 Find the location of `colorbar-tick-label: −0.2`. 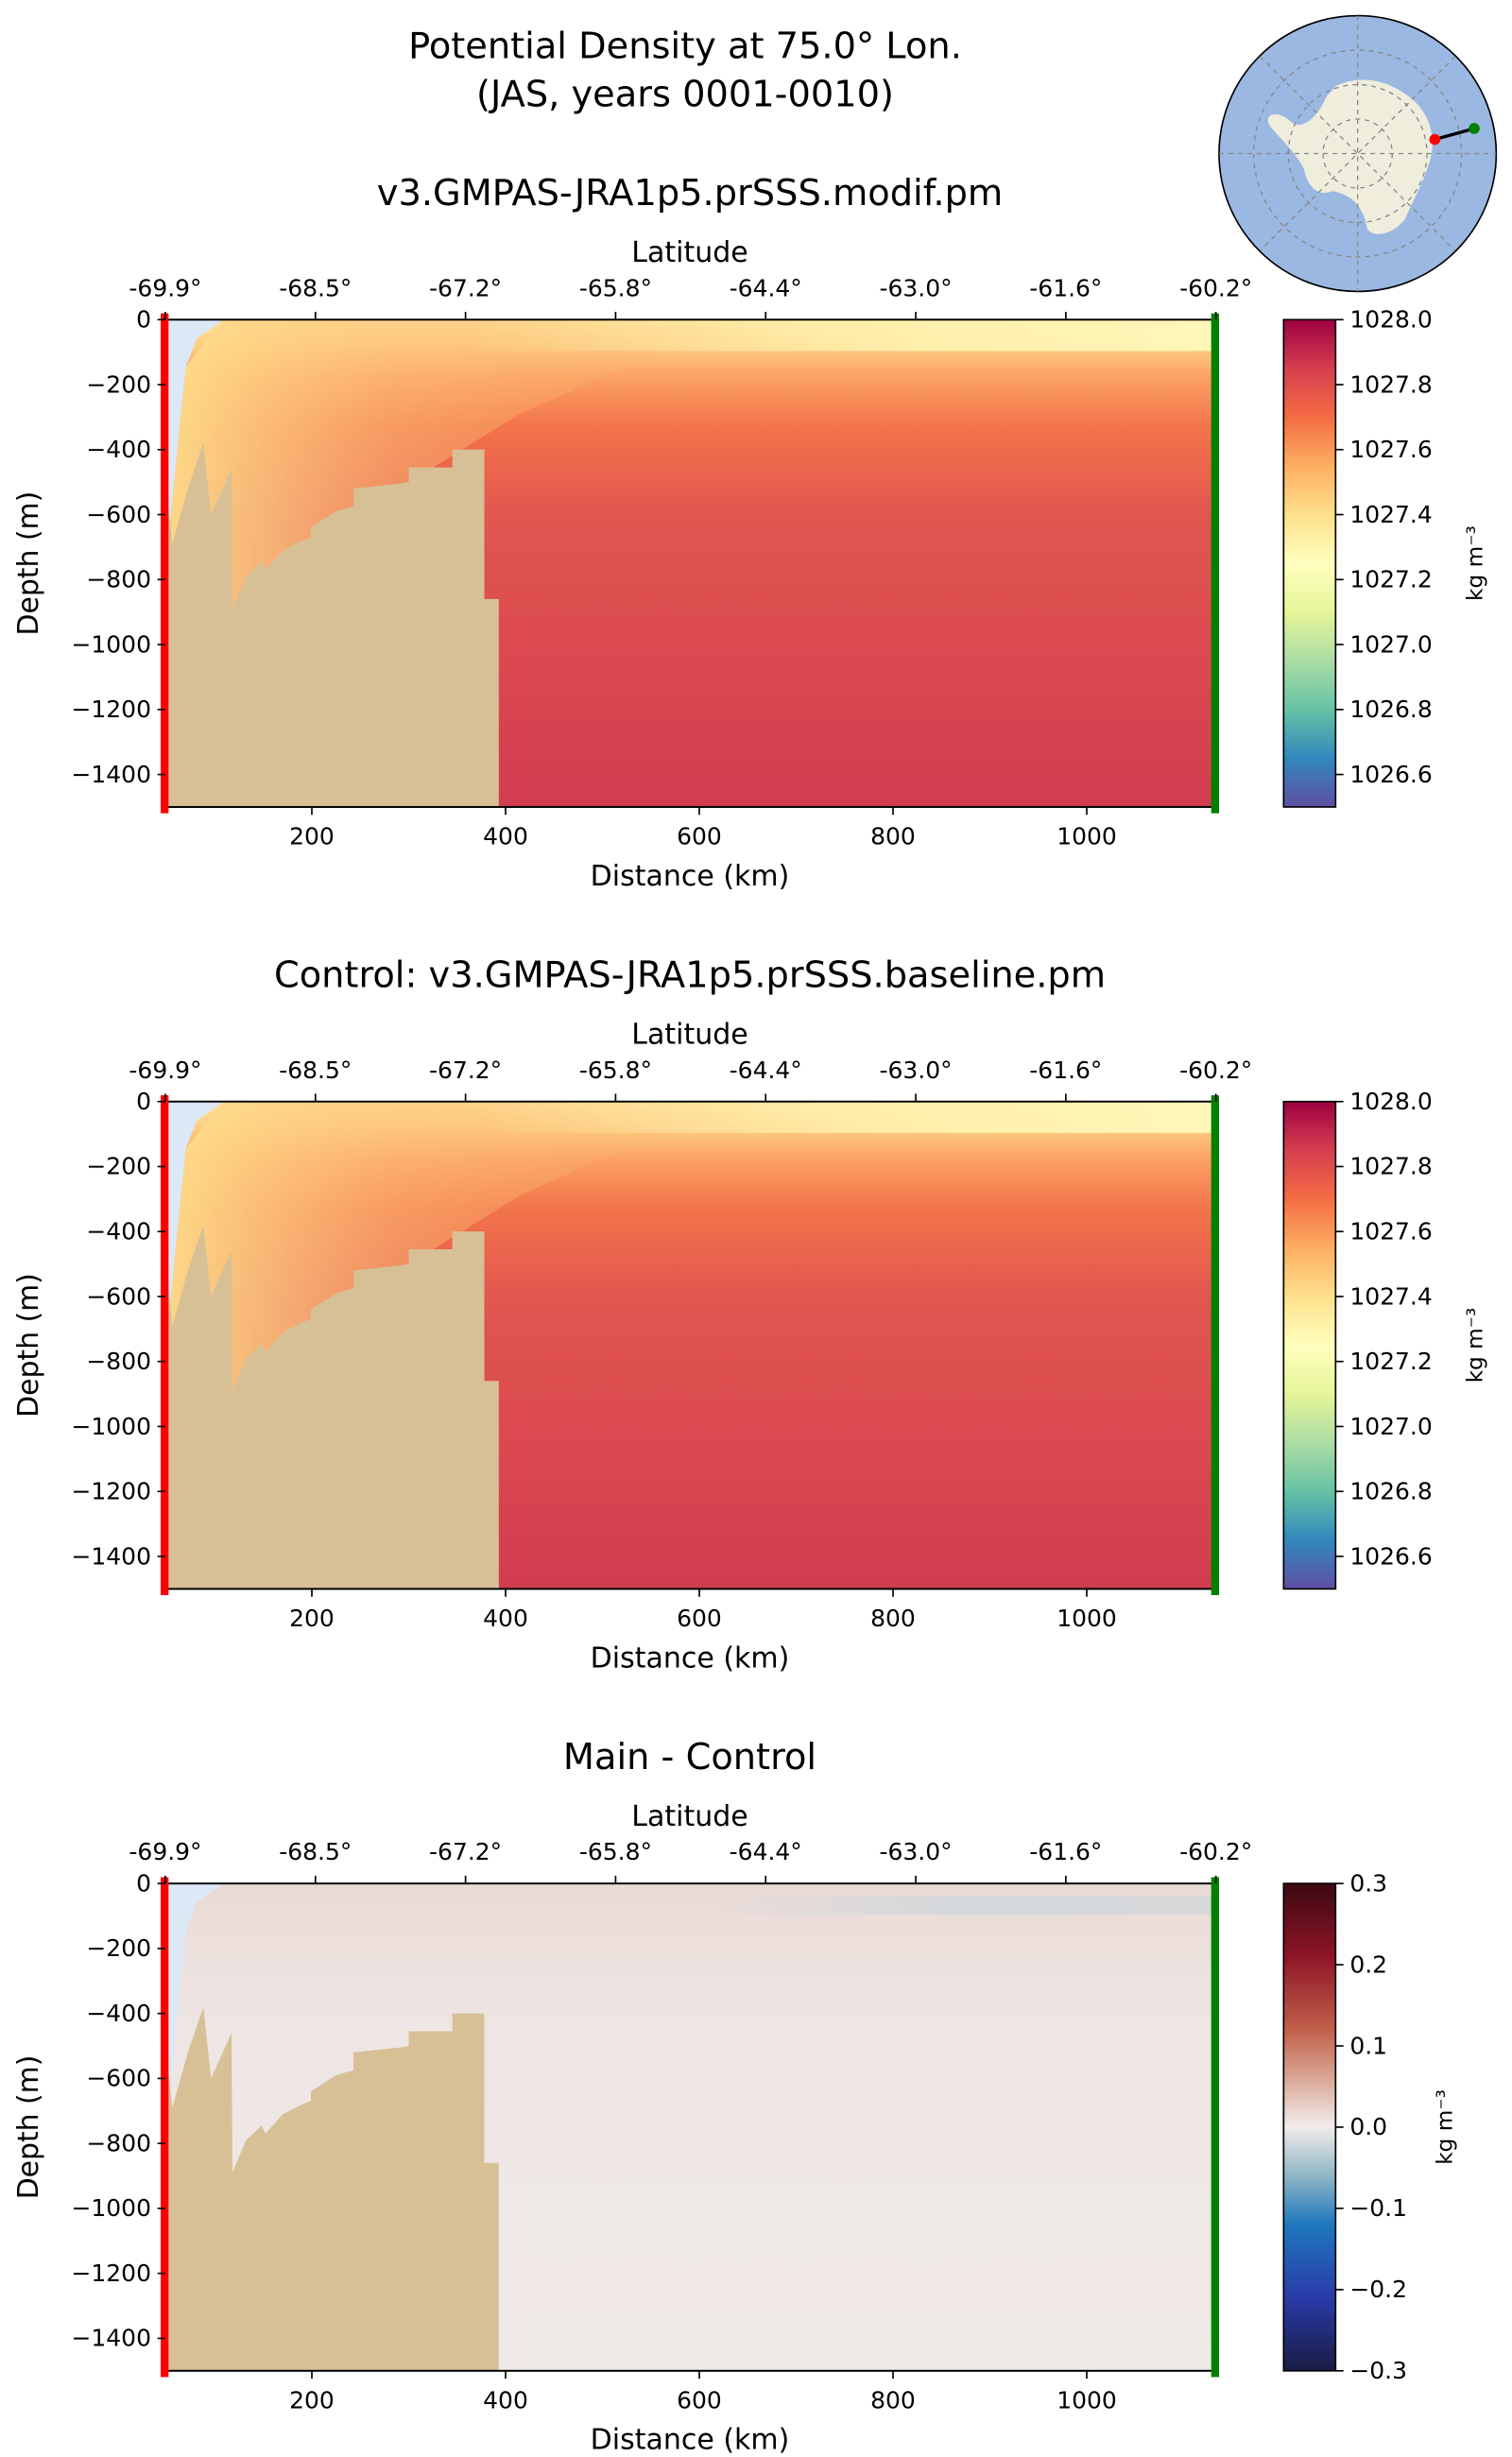

colorbar-tick-label: −0.2 is located at coordinates (1378, 2289).